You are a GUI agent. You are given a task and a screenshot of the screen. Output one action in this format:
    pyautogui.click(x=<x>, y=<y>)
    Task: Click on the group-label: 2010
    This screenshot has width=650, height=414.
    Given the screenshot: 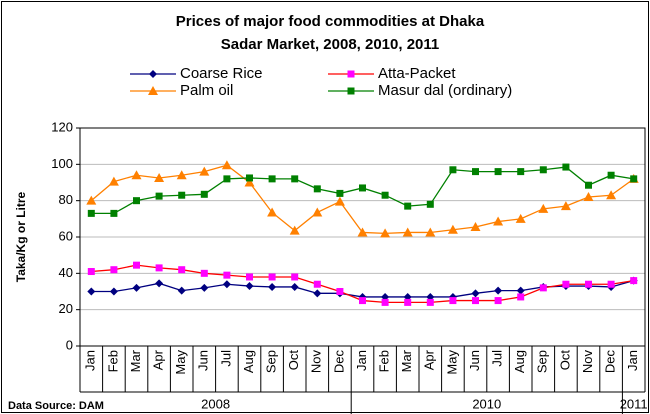 What is the action you would take?
    pyautogui.click(x=486, y=403)
    